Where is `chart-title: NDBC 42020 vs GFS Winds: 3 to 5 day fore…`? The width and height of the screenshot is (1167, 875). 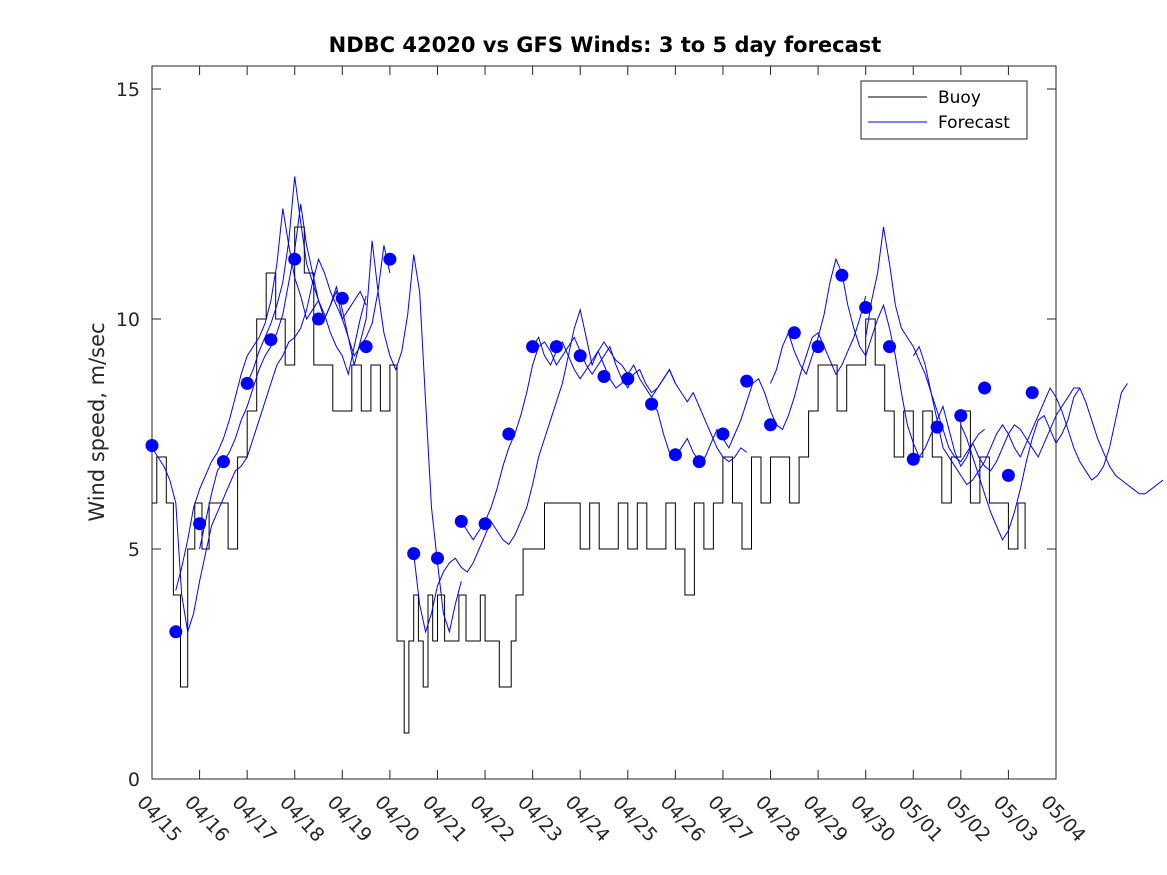 chart-title: NDBC 42020 vs GFS Winds: 3 to 5 day fore… is located at coordinates (605, 45).